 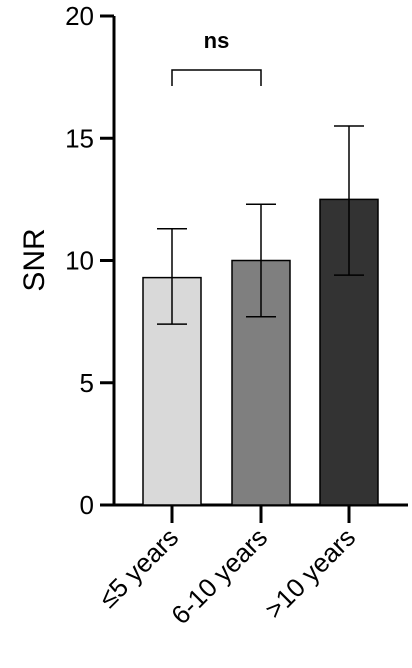 I want to click on x-tick-label: >10 years, so click(x=310, y=573).